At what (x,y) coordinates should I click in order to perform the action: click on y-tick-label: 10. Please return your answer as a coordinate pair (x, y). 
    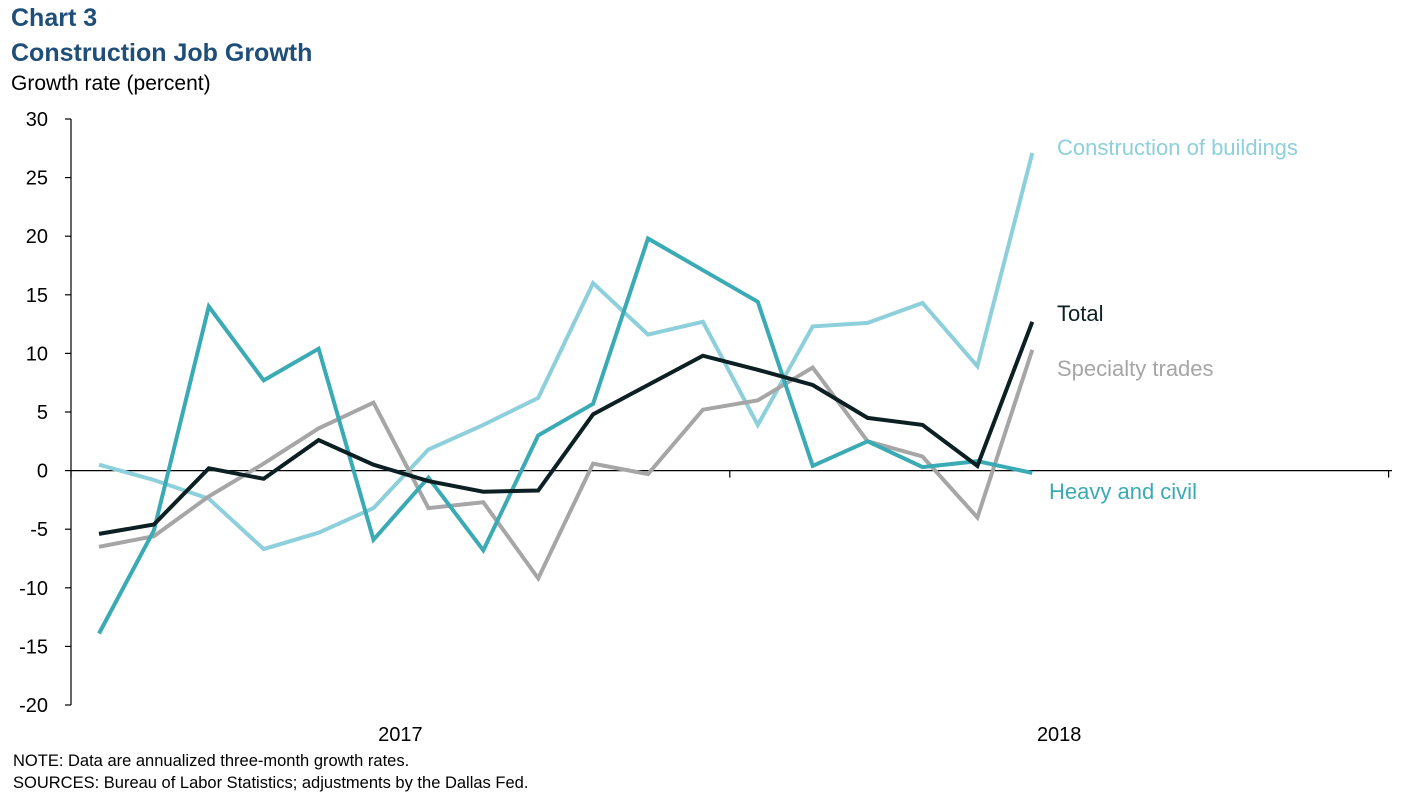
    Looking at the image, I should click on (37, 354).